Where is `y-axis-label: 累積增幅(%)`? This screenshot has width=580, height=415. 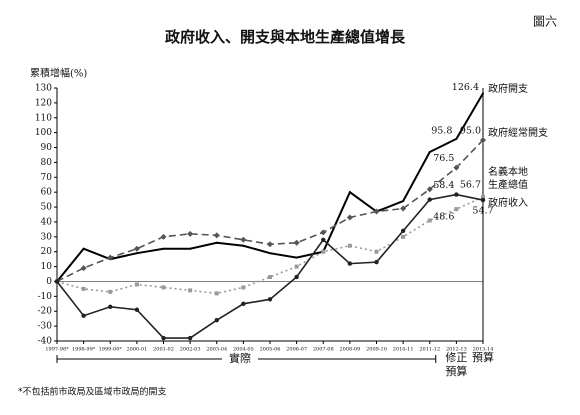 y-axis-label: 累積增幅(%) is located at coordinates (58, 73).